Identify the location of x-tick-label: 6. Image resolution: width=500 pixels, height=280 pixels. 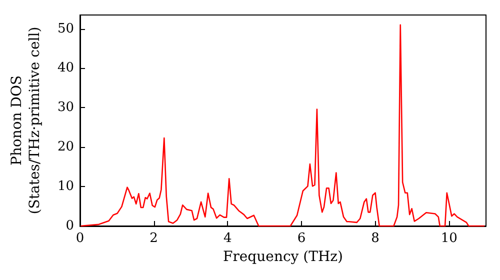
(301, 238).